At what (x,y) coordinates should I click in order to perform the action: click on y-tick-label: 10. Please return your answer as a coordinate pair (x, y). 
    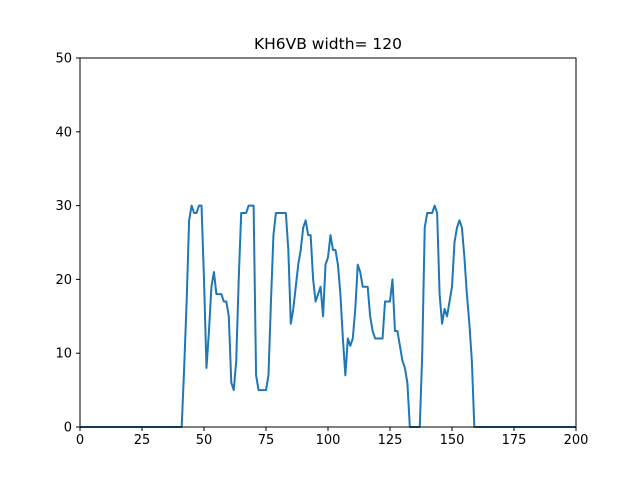
    Looking at the image, I should click on (63, 354).